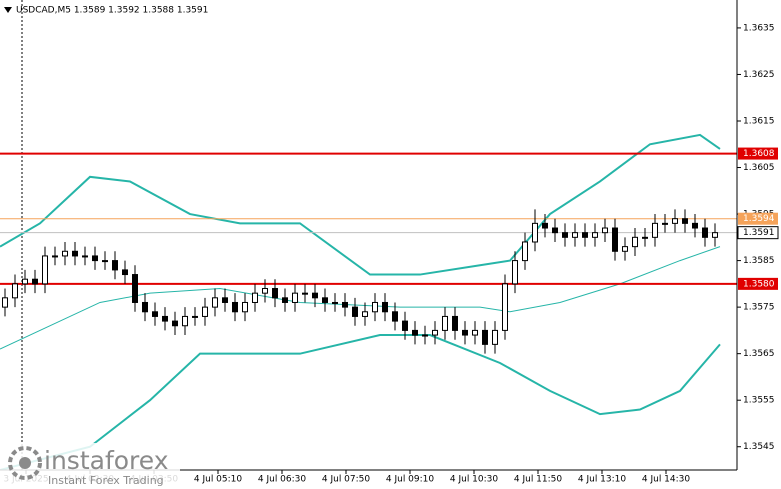 The width and height of the screenshot is (781, 489). Describe the element at coordinates (8, 10) in the screenshot. I see `dropdown-icon` at that location.